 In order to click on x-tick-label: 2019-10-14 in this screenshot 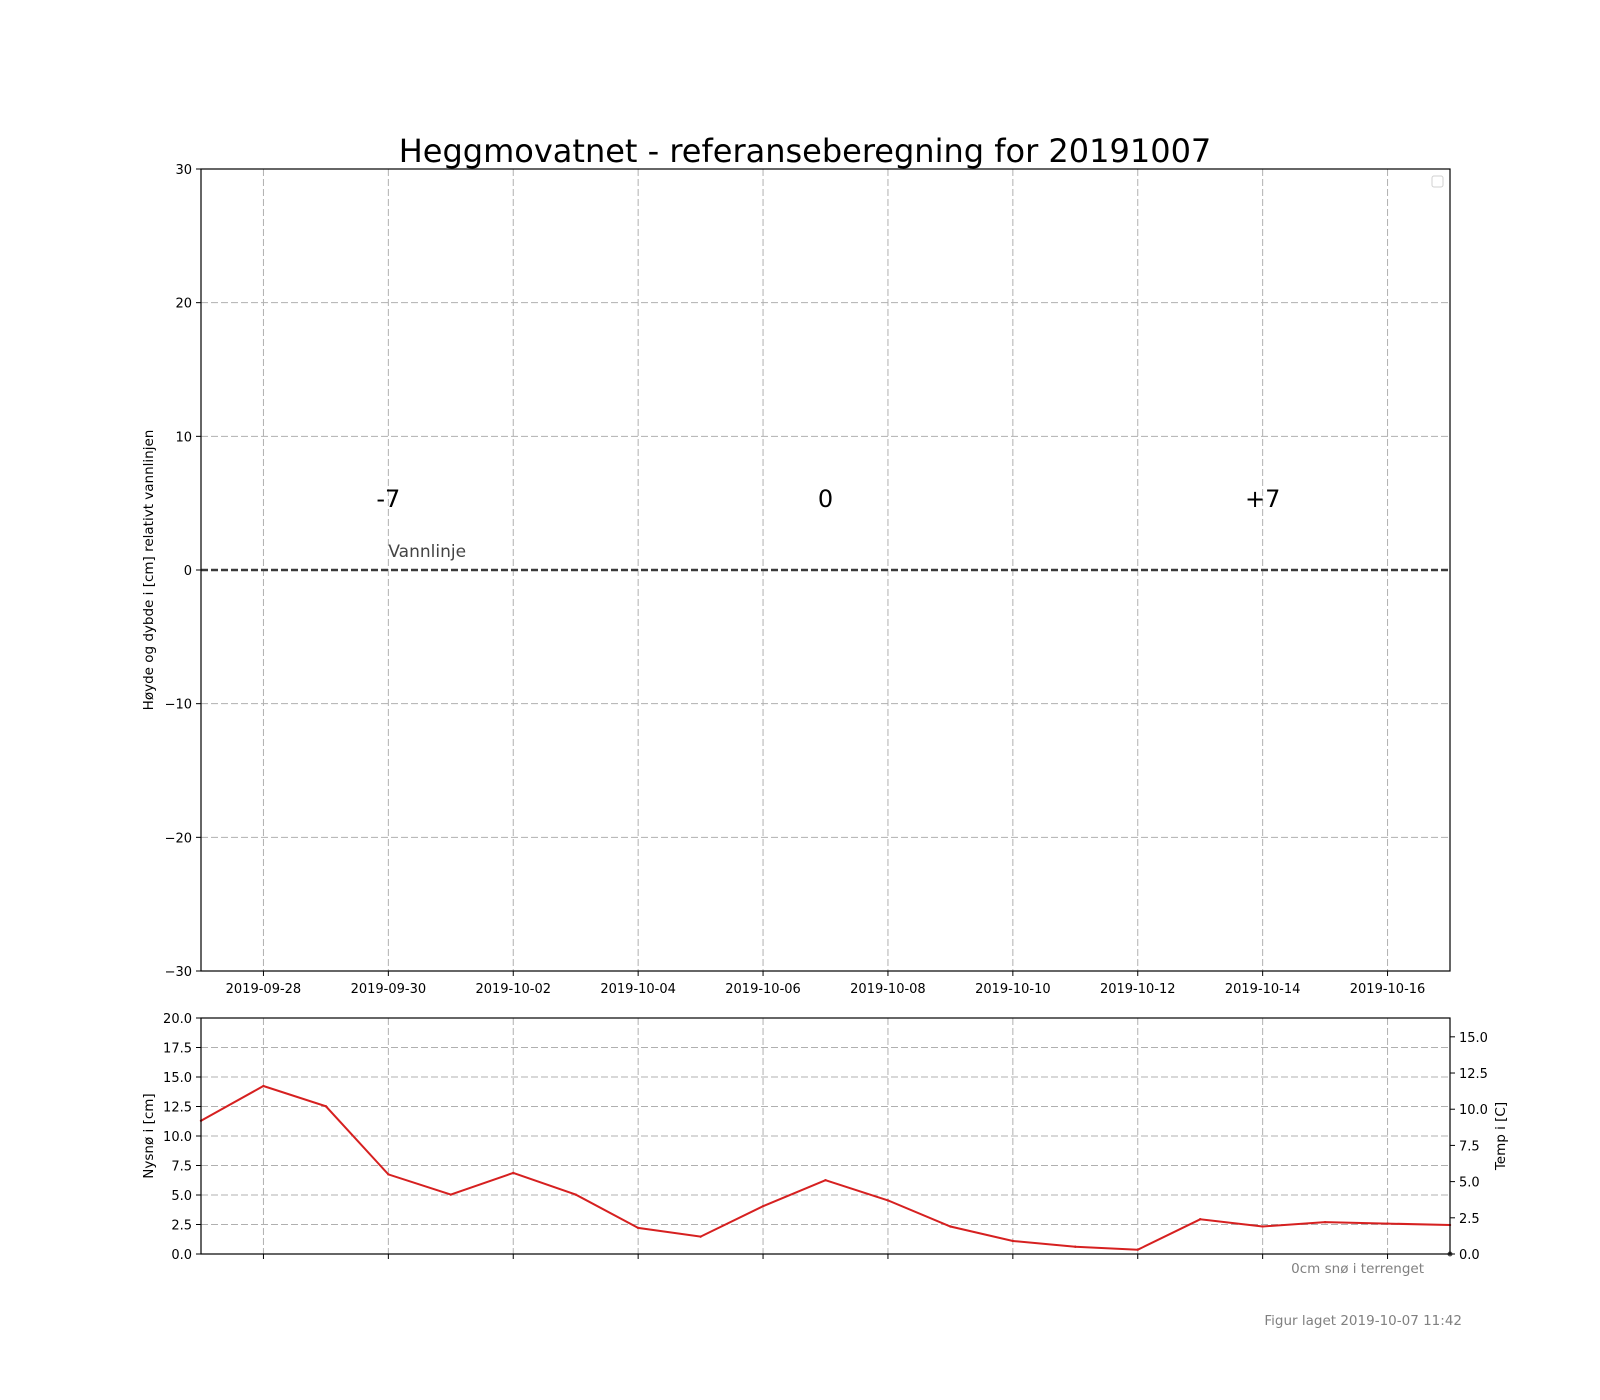, I will do `click(1263, 989)`.